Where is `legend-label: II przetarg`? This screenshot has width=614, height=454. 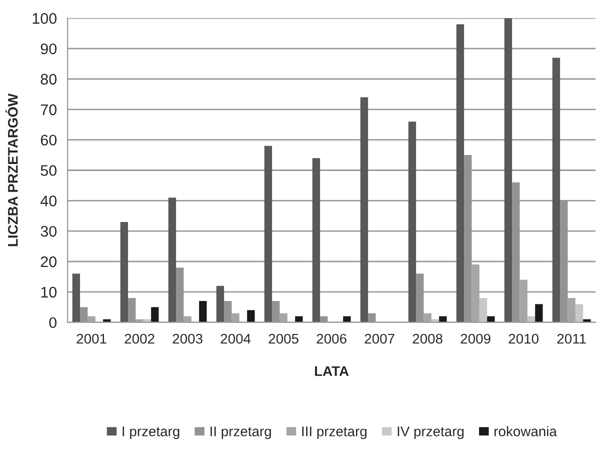 legend-label: II przetarg is located at coordinates (240, 433).